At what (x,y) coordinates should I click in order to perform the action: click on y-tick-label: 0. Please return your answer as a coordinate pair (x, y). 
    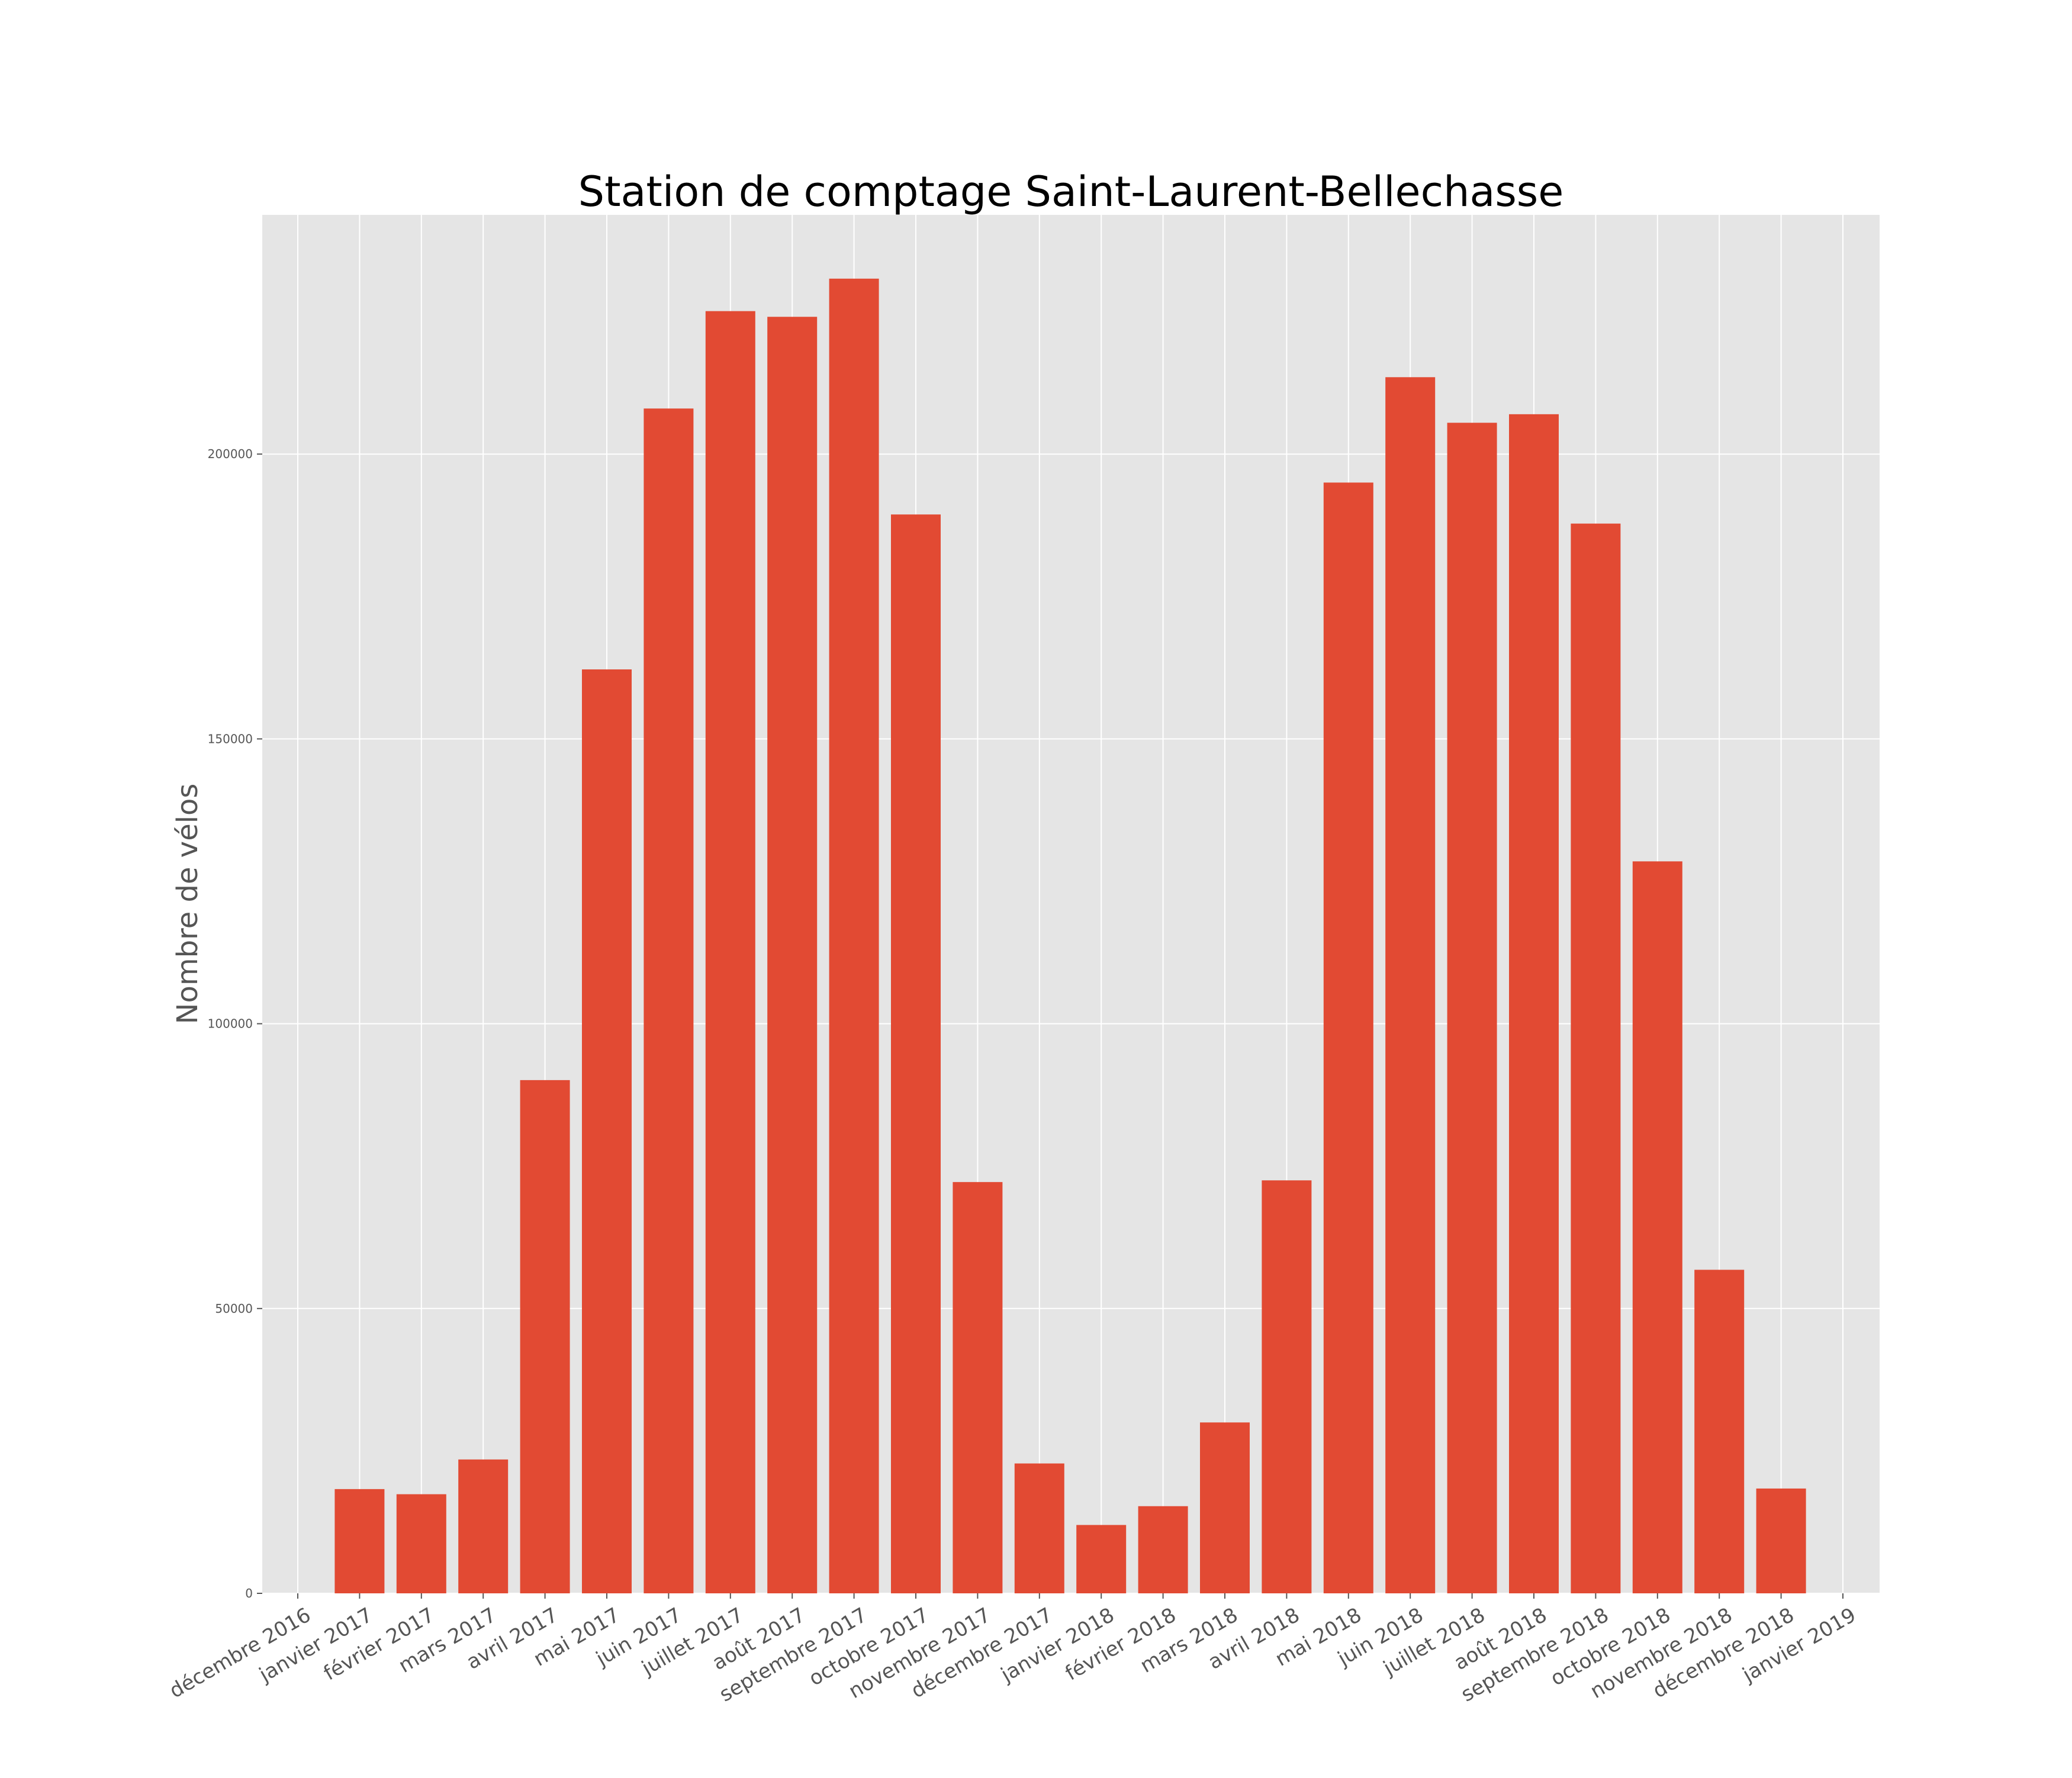
    Looking at the image, I should click on (249, 1593).